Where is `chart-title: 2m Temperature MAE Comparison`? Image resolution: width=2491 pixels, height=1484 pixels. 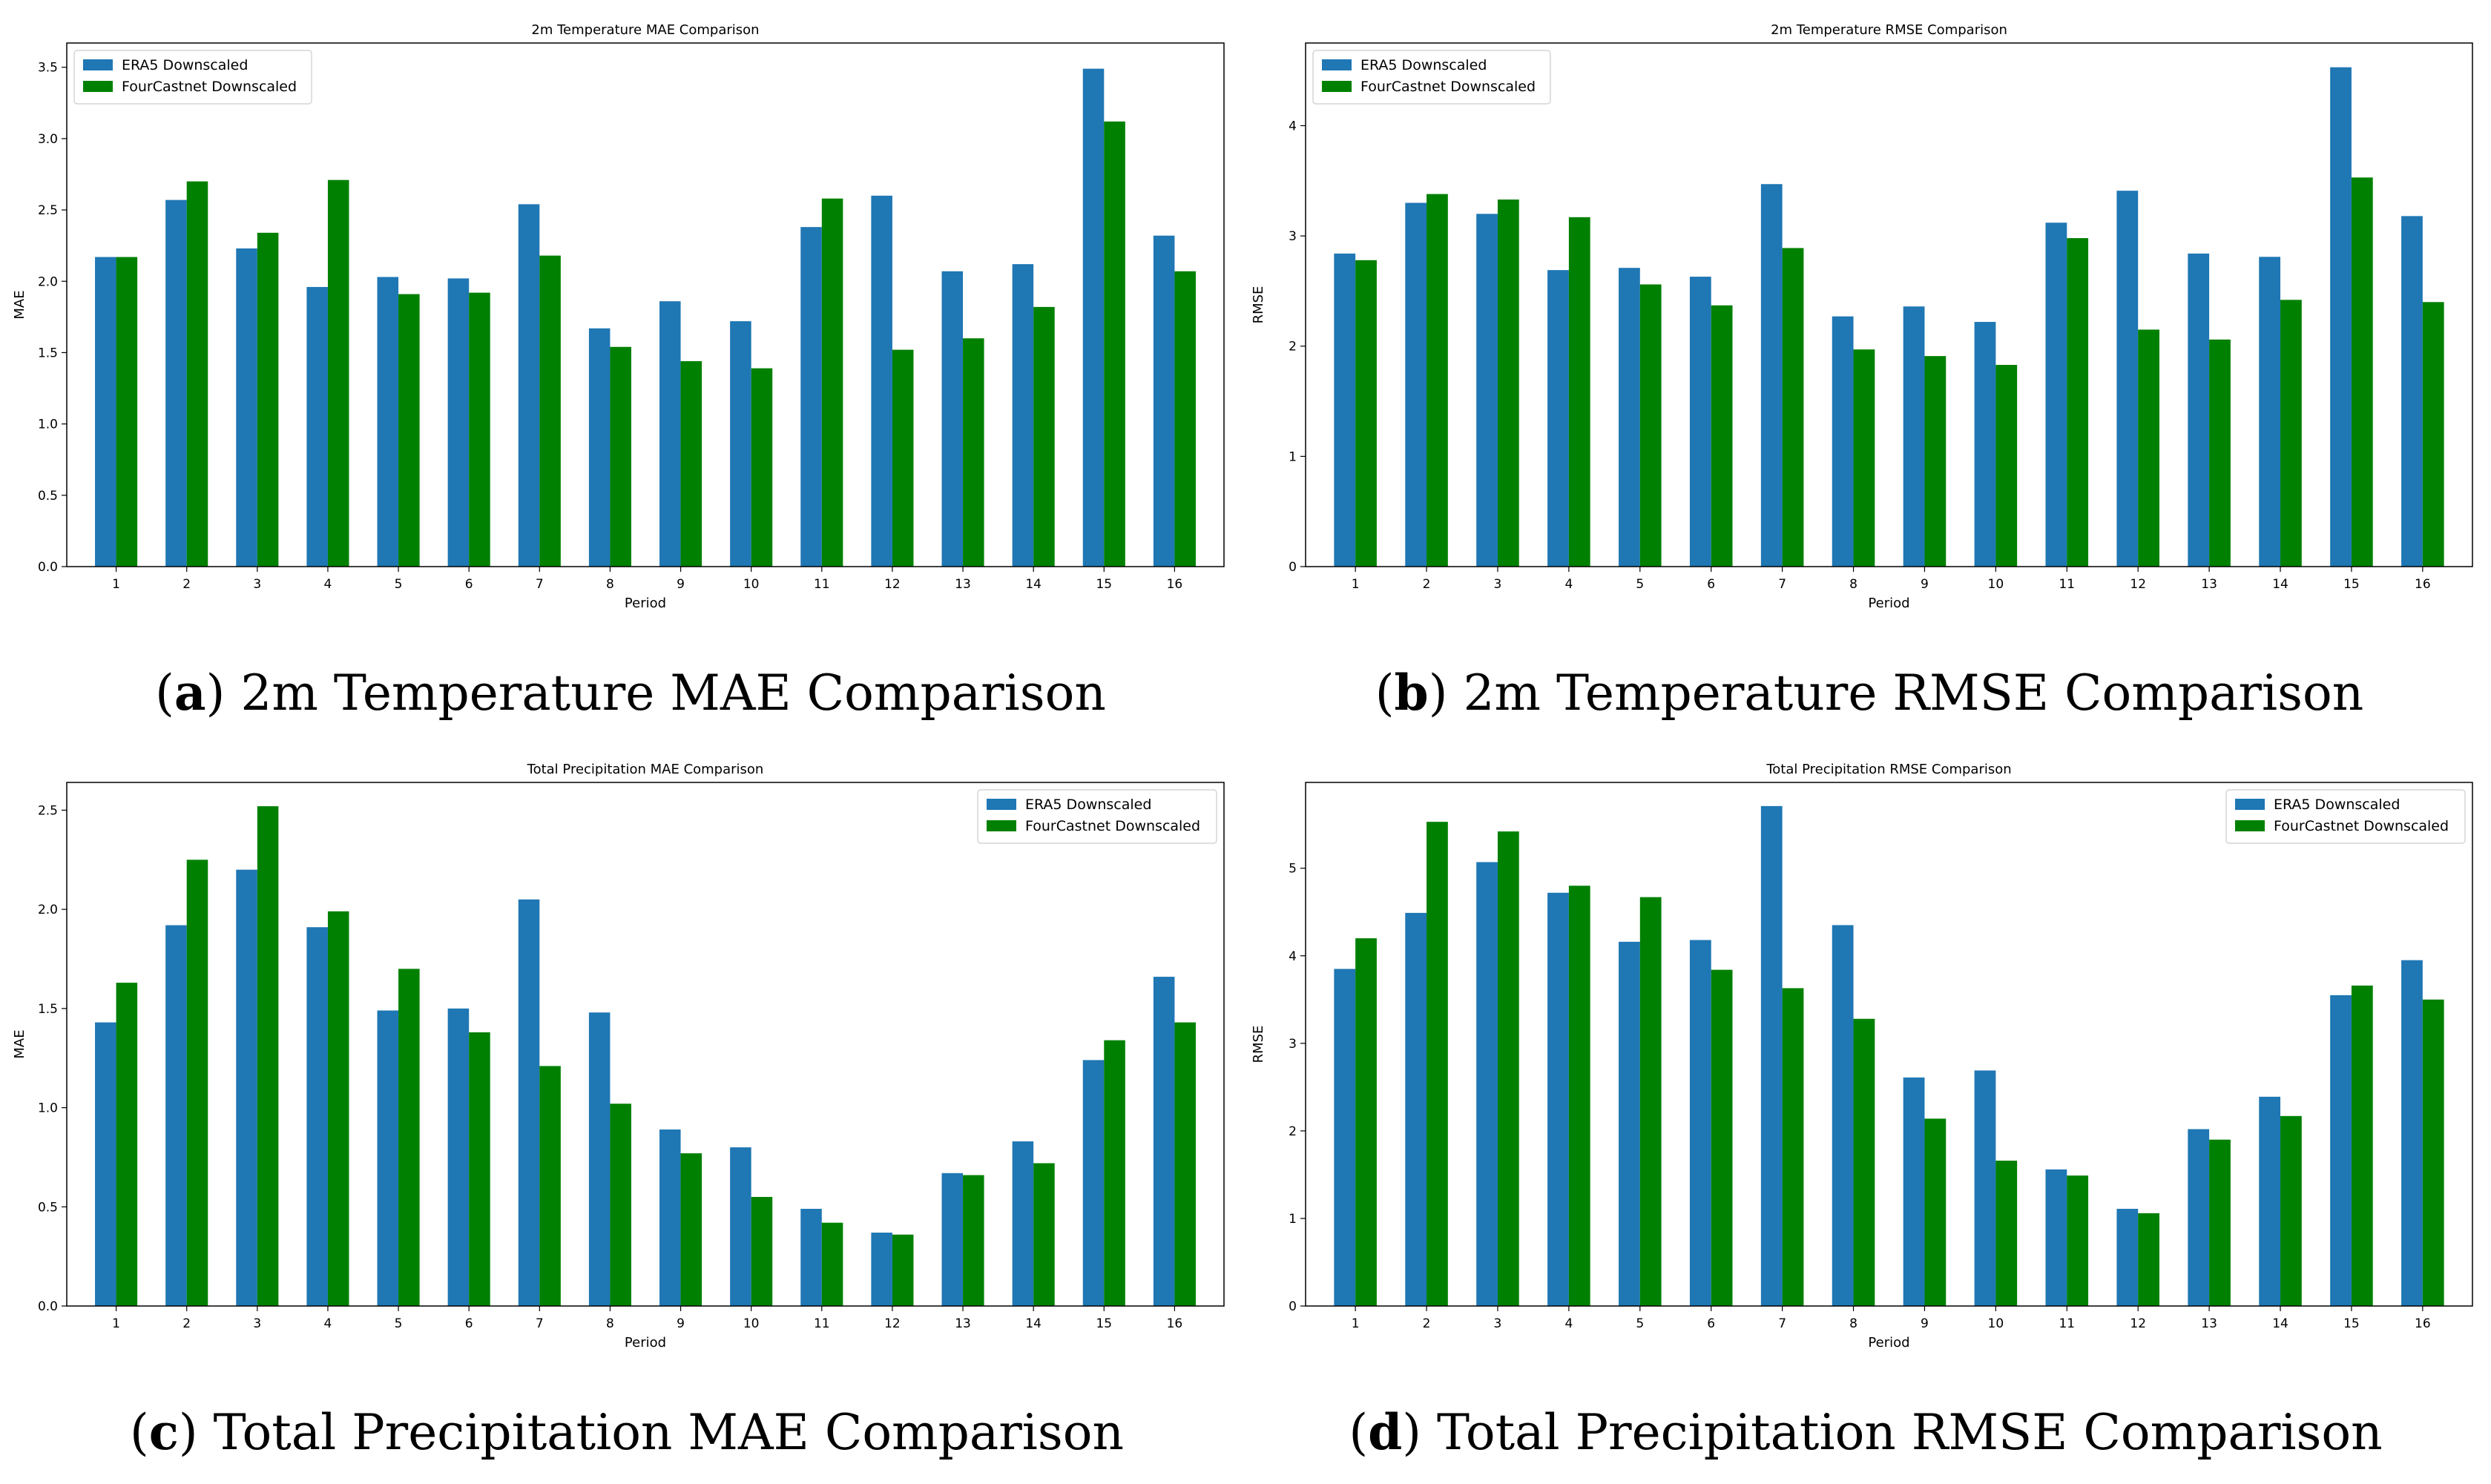
chart-title: 2m Temperature MAE Comparison is located at coordinates (645, 30).